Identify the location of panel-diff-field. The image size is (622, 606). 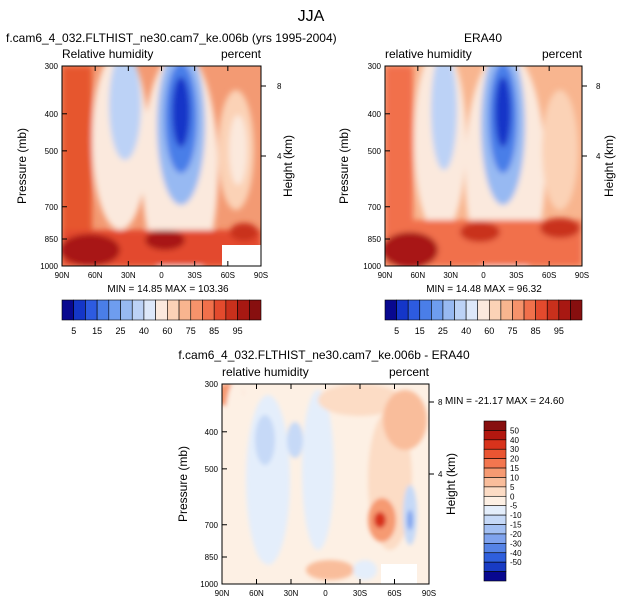
(325, 484).